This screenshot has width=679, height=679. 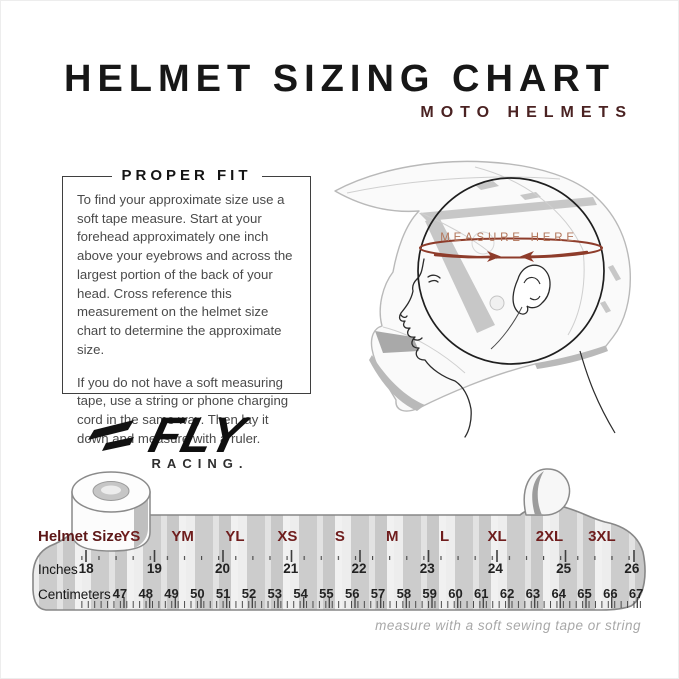 What do you see at coordinates (427, 568) in the screenshot?
I see `inch-cell: 23` at bounding box center [427, 568].